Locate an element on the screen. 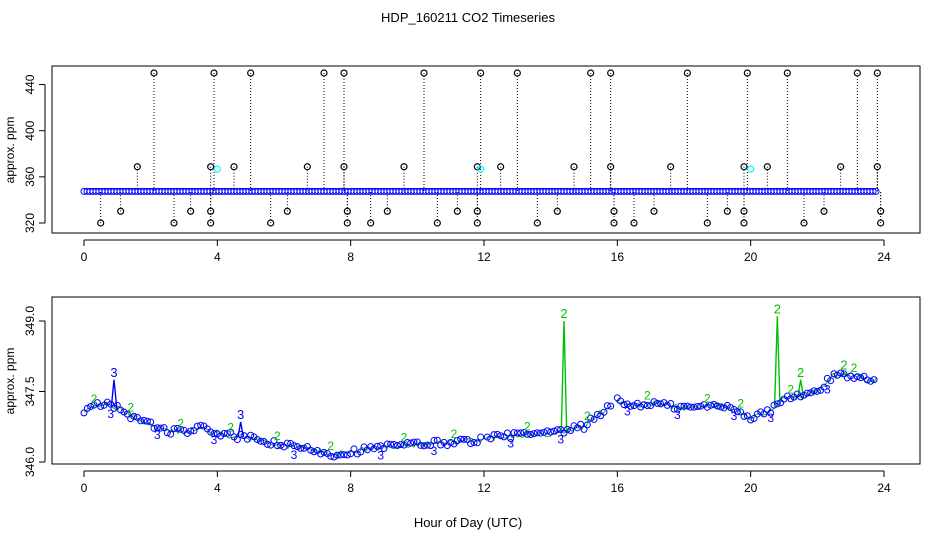  cyan-point is located at coordinates (217, 169).